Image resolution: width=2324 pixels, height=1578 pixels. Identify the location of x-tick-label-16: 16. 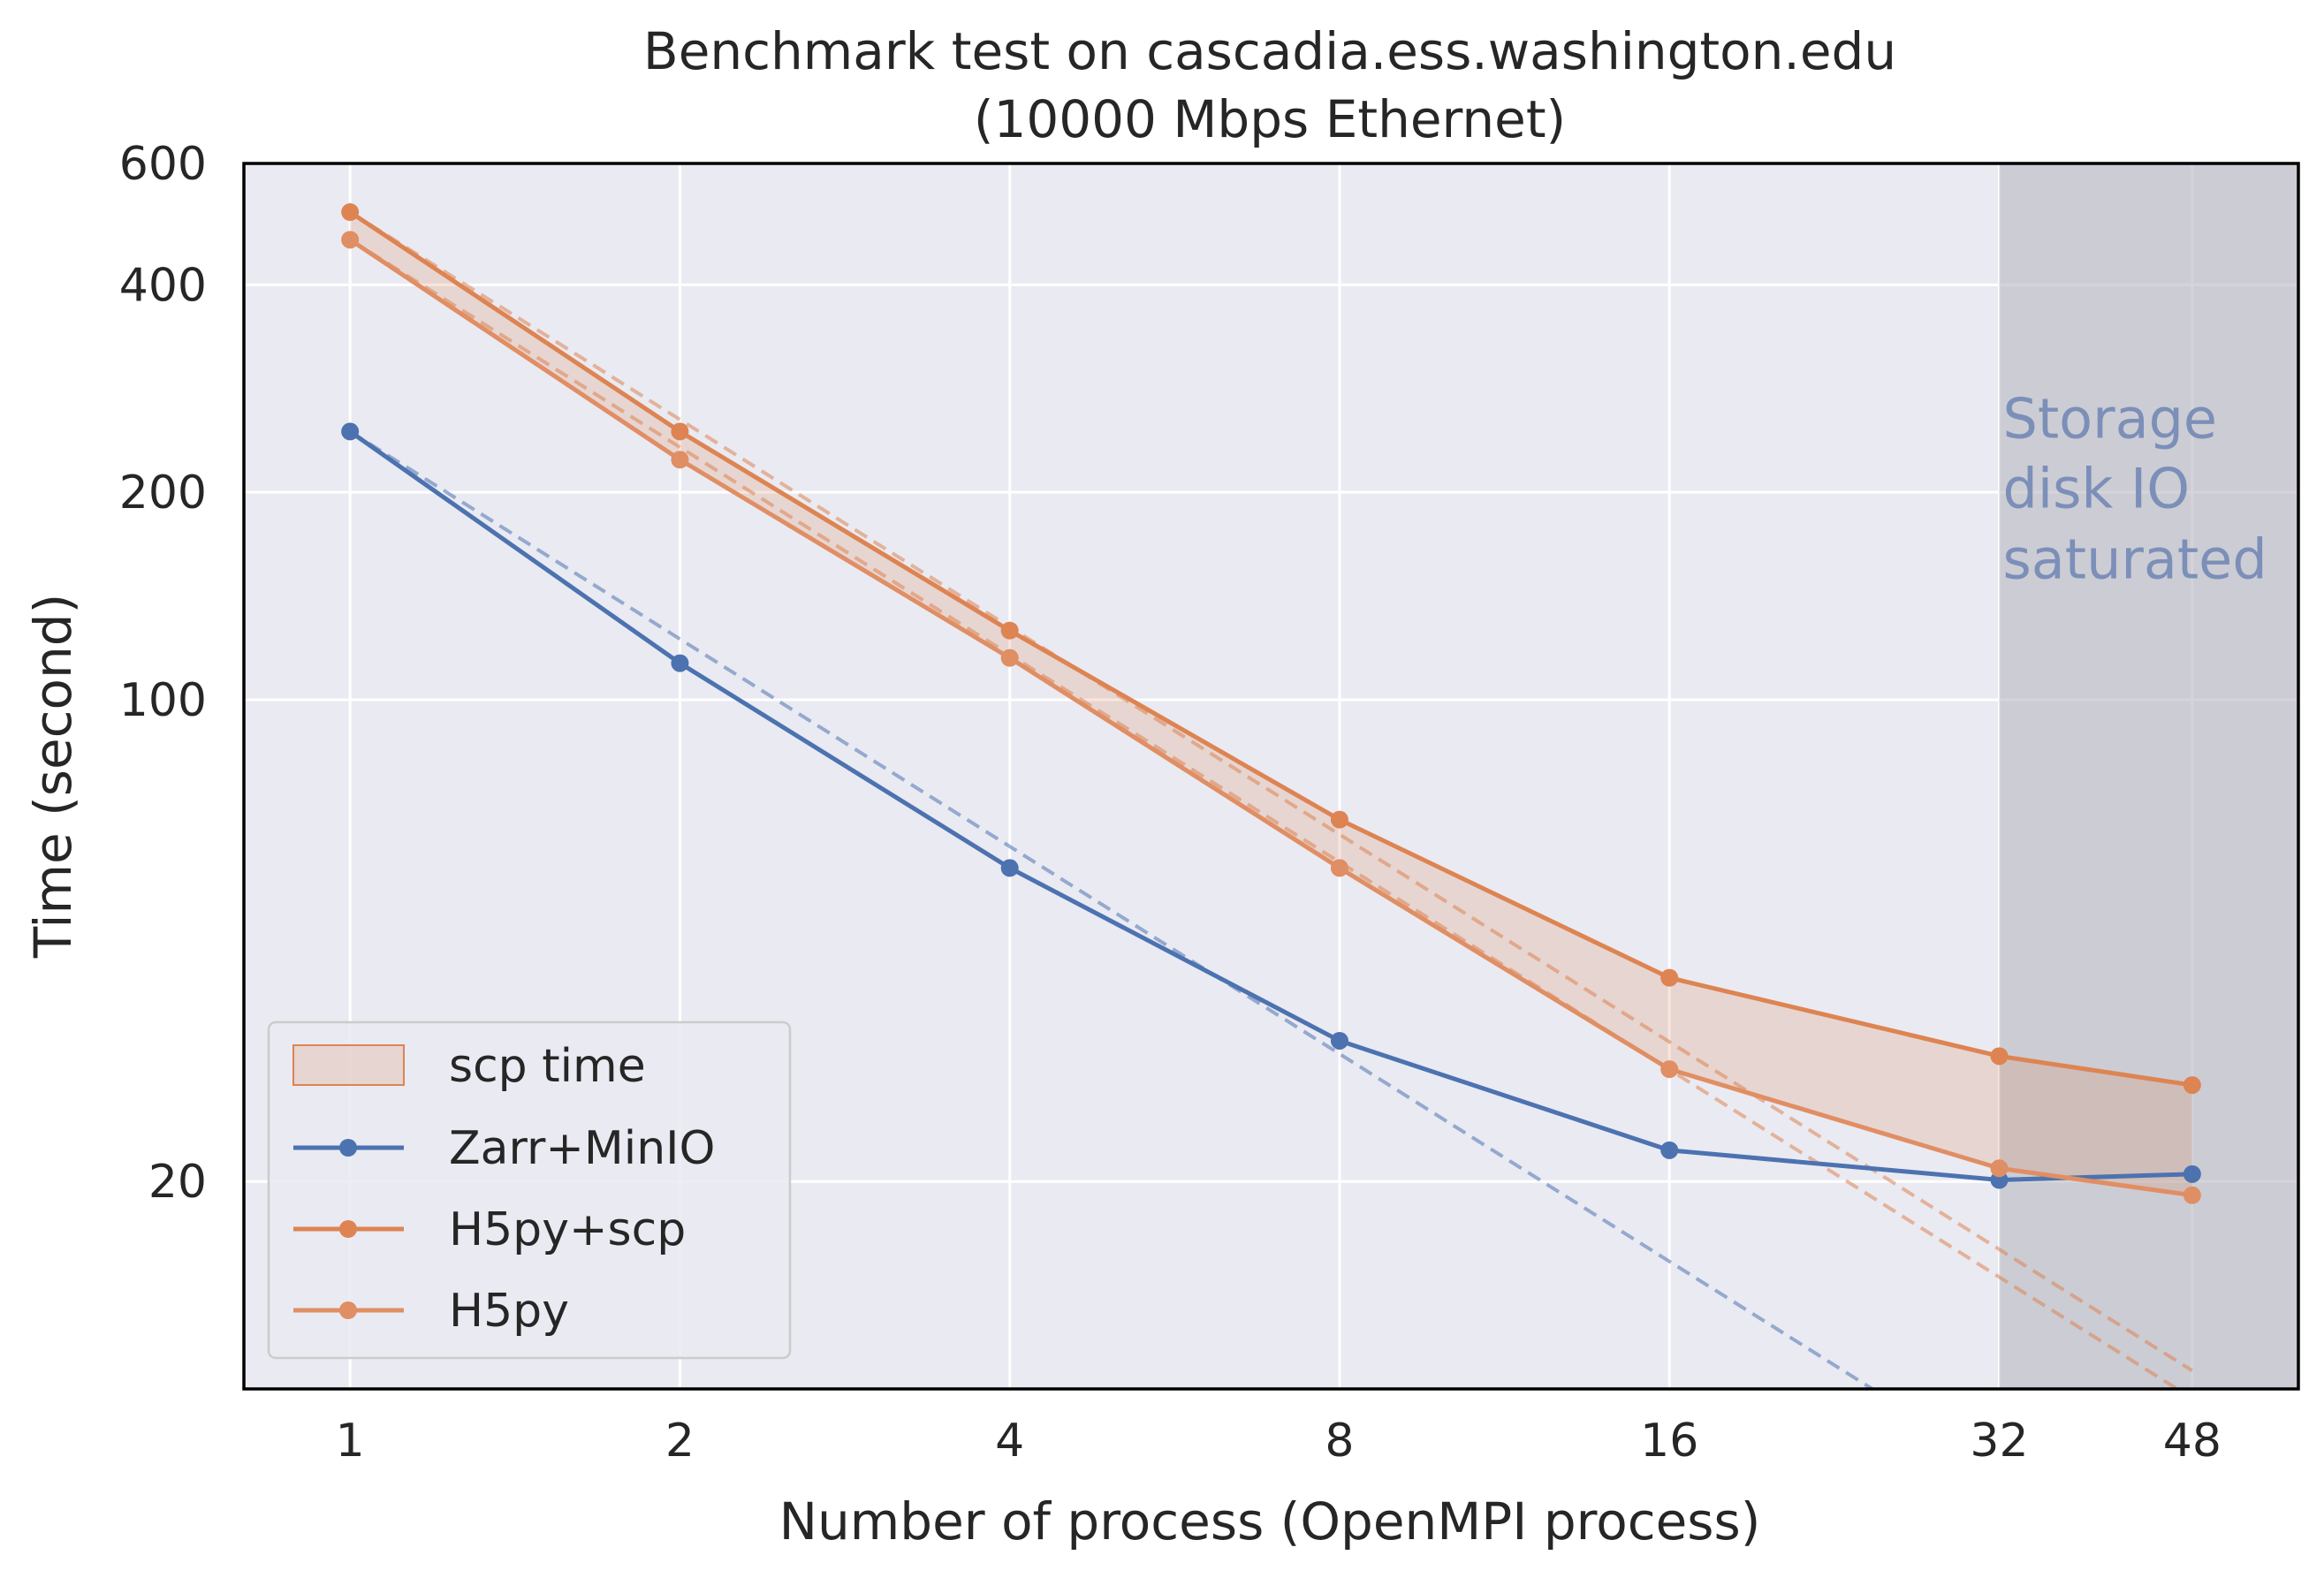
(1669, 1441).